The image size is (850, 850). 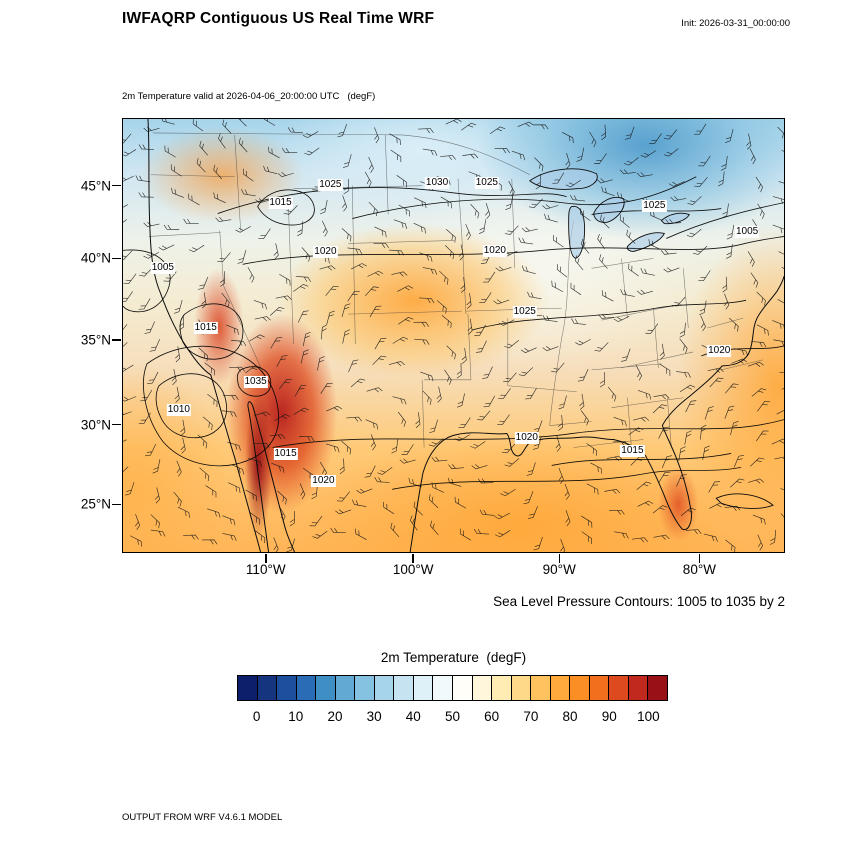 What do you see at coordinates (278, 18) in the screenshot?
I see `plot-title: IWFAQRP Contiguous US Real Time WRF` at bounding box center [278, 18].